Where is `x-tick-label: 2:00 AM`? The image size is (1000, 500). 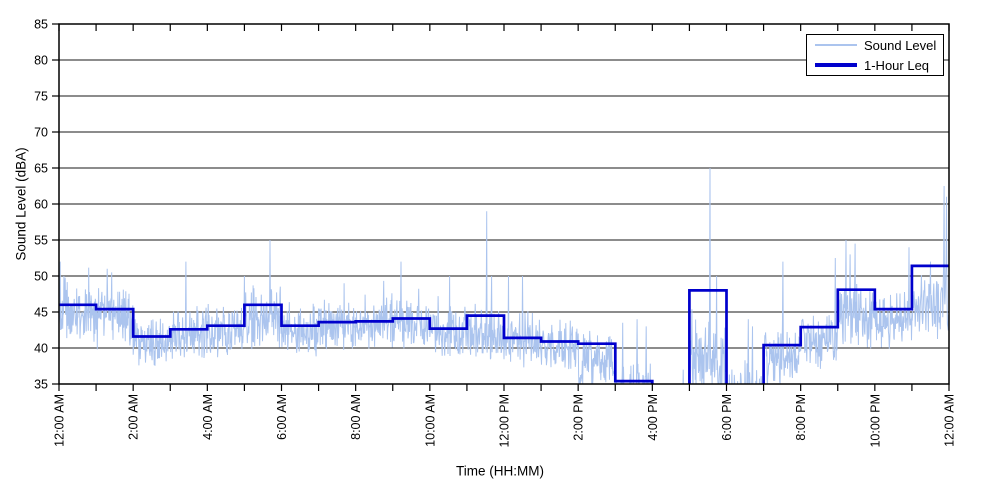 x-tick-label: 2:00 AM is located at coordinates (134, 417).